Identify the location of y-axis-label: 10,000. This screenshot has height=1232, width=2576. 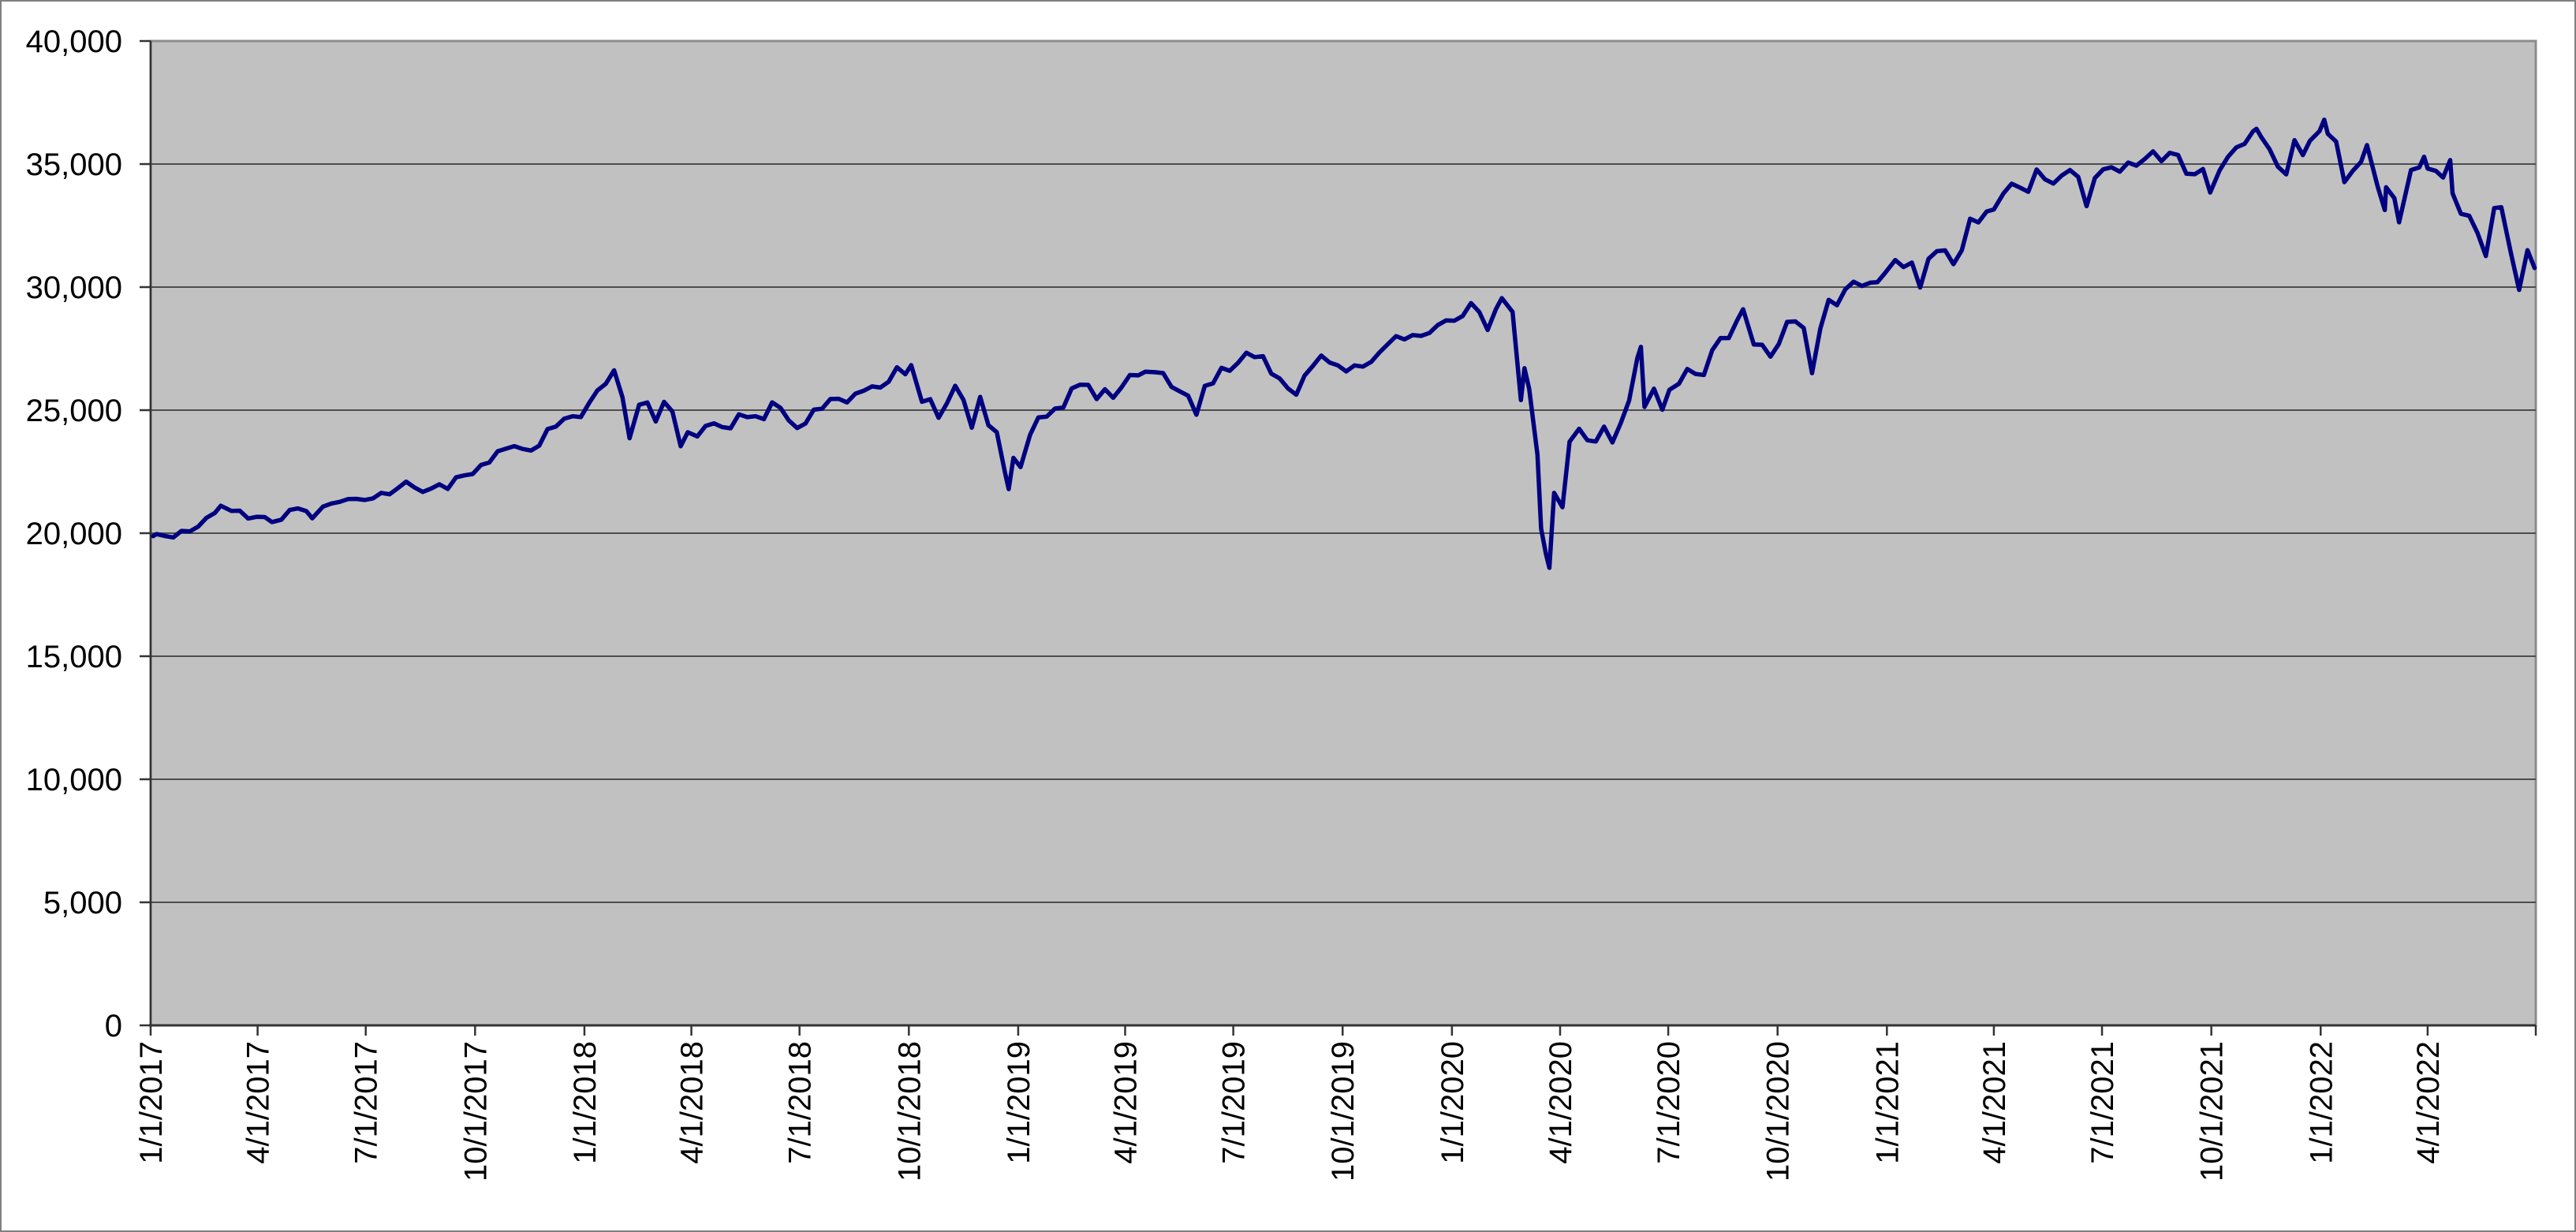
(74, 780).